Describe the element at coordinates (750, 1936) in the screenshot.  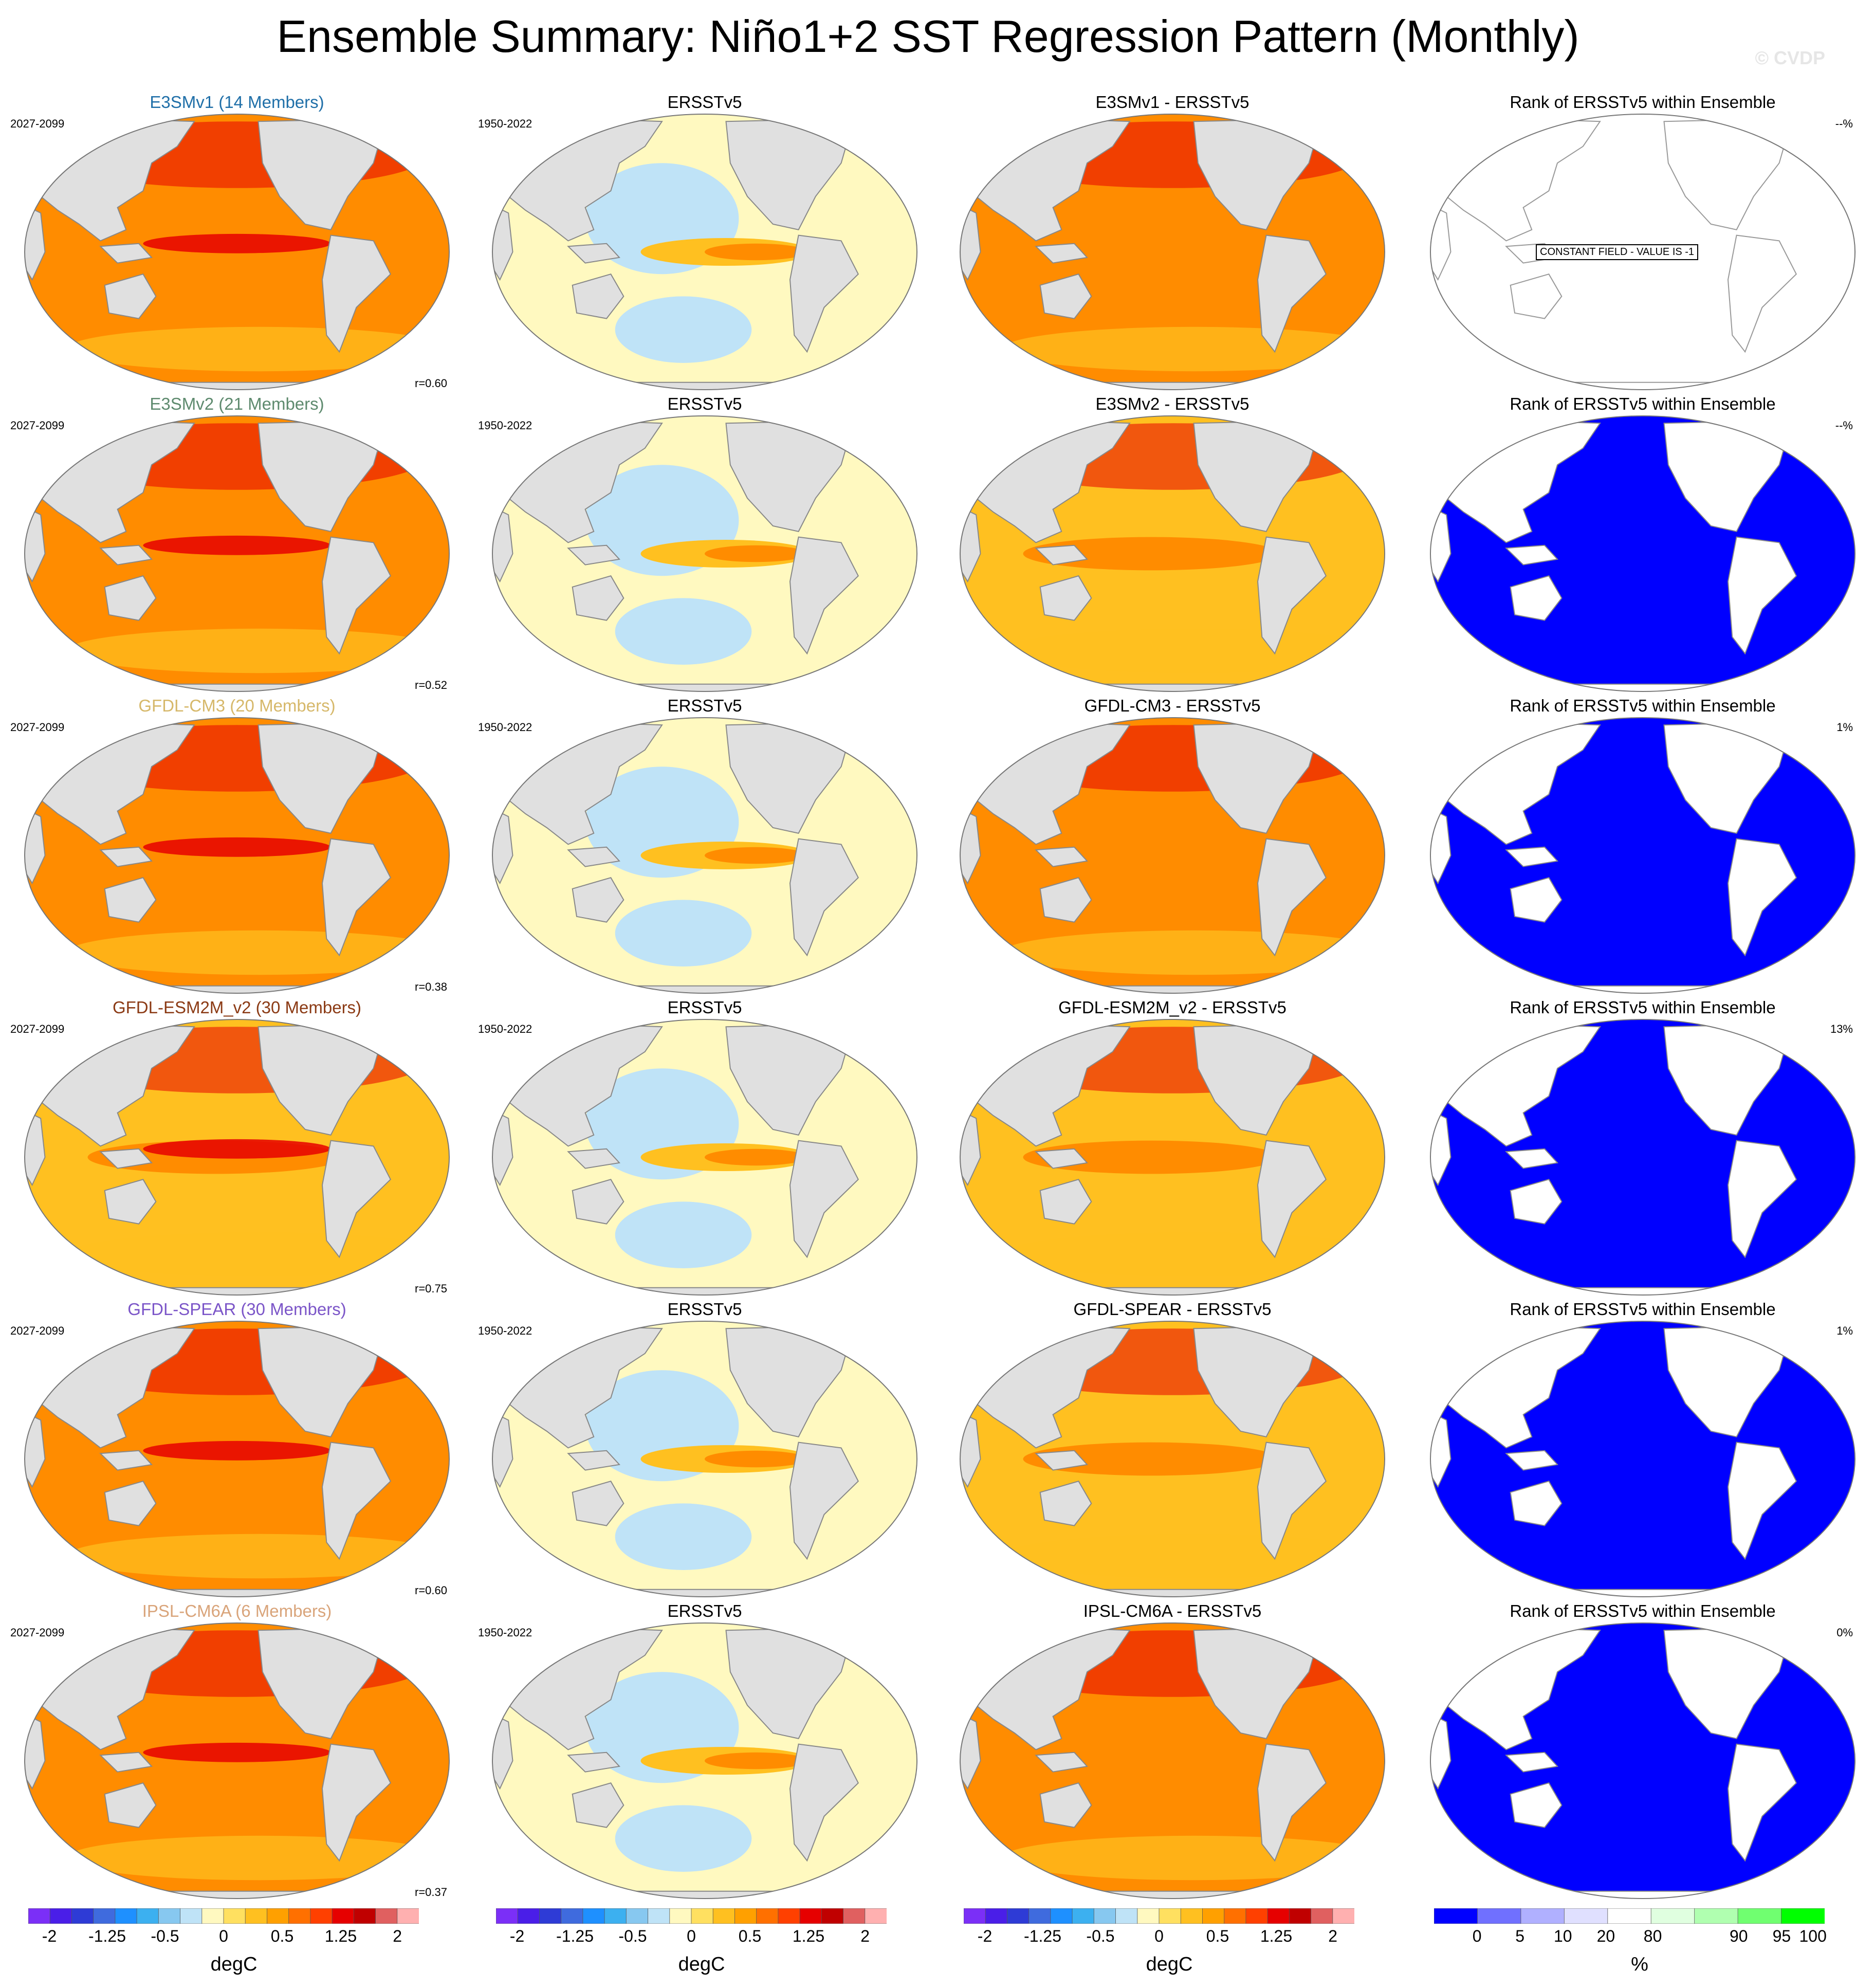
I see `colorbar-tick-label: 0.5` at that location.